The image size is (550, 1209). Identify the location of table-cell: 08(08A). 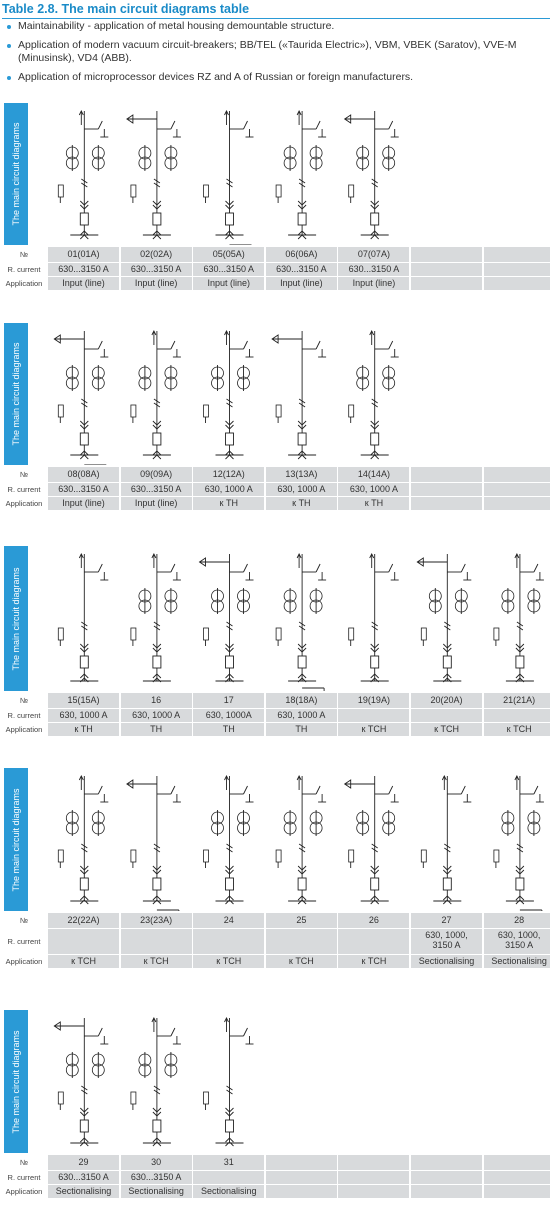
(84, 474).